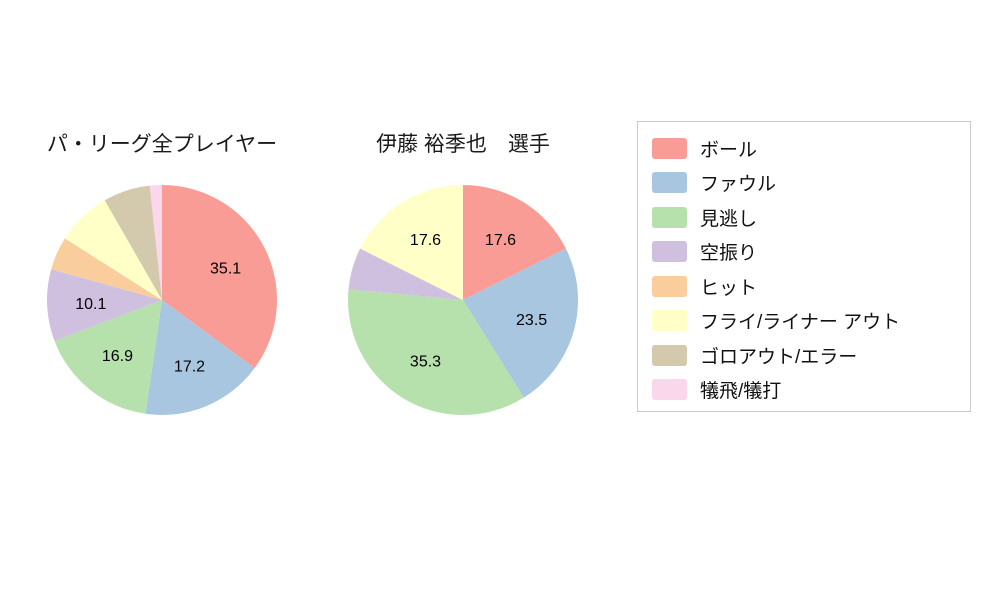 This screenshot has width=1000, height=600. I want to click on pie-chart-0: 35.1 17.2 16.9 10.1, so click(162, 300).